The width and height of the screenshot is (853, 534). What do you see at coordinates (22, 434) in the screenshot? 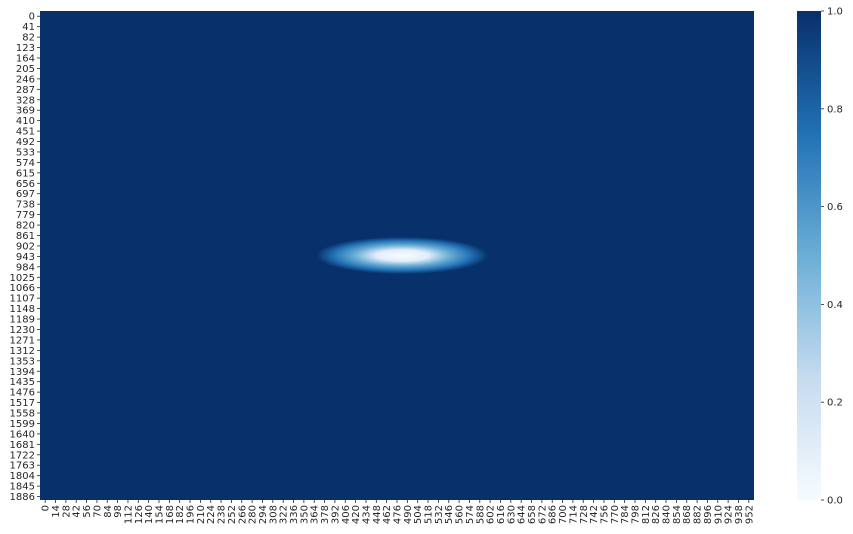
I see `y-tick-label: 1640` at bounding box center [22, 434].